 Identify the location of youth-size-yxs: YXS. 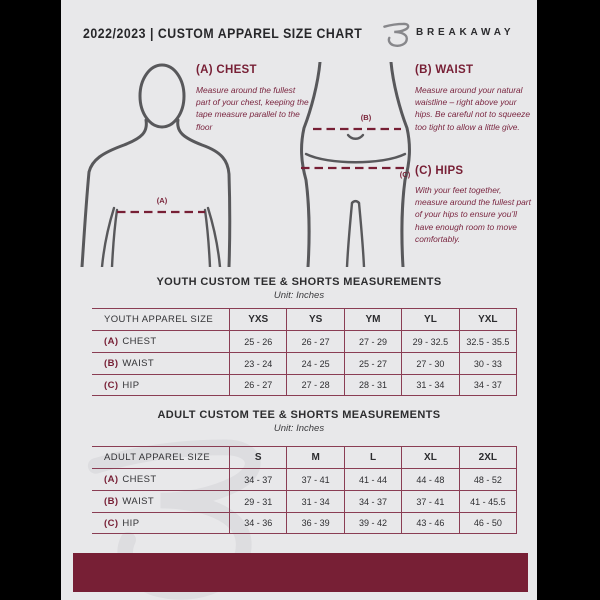
(257, 319).